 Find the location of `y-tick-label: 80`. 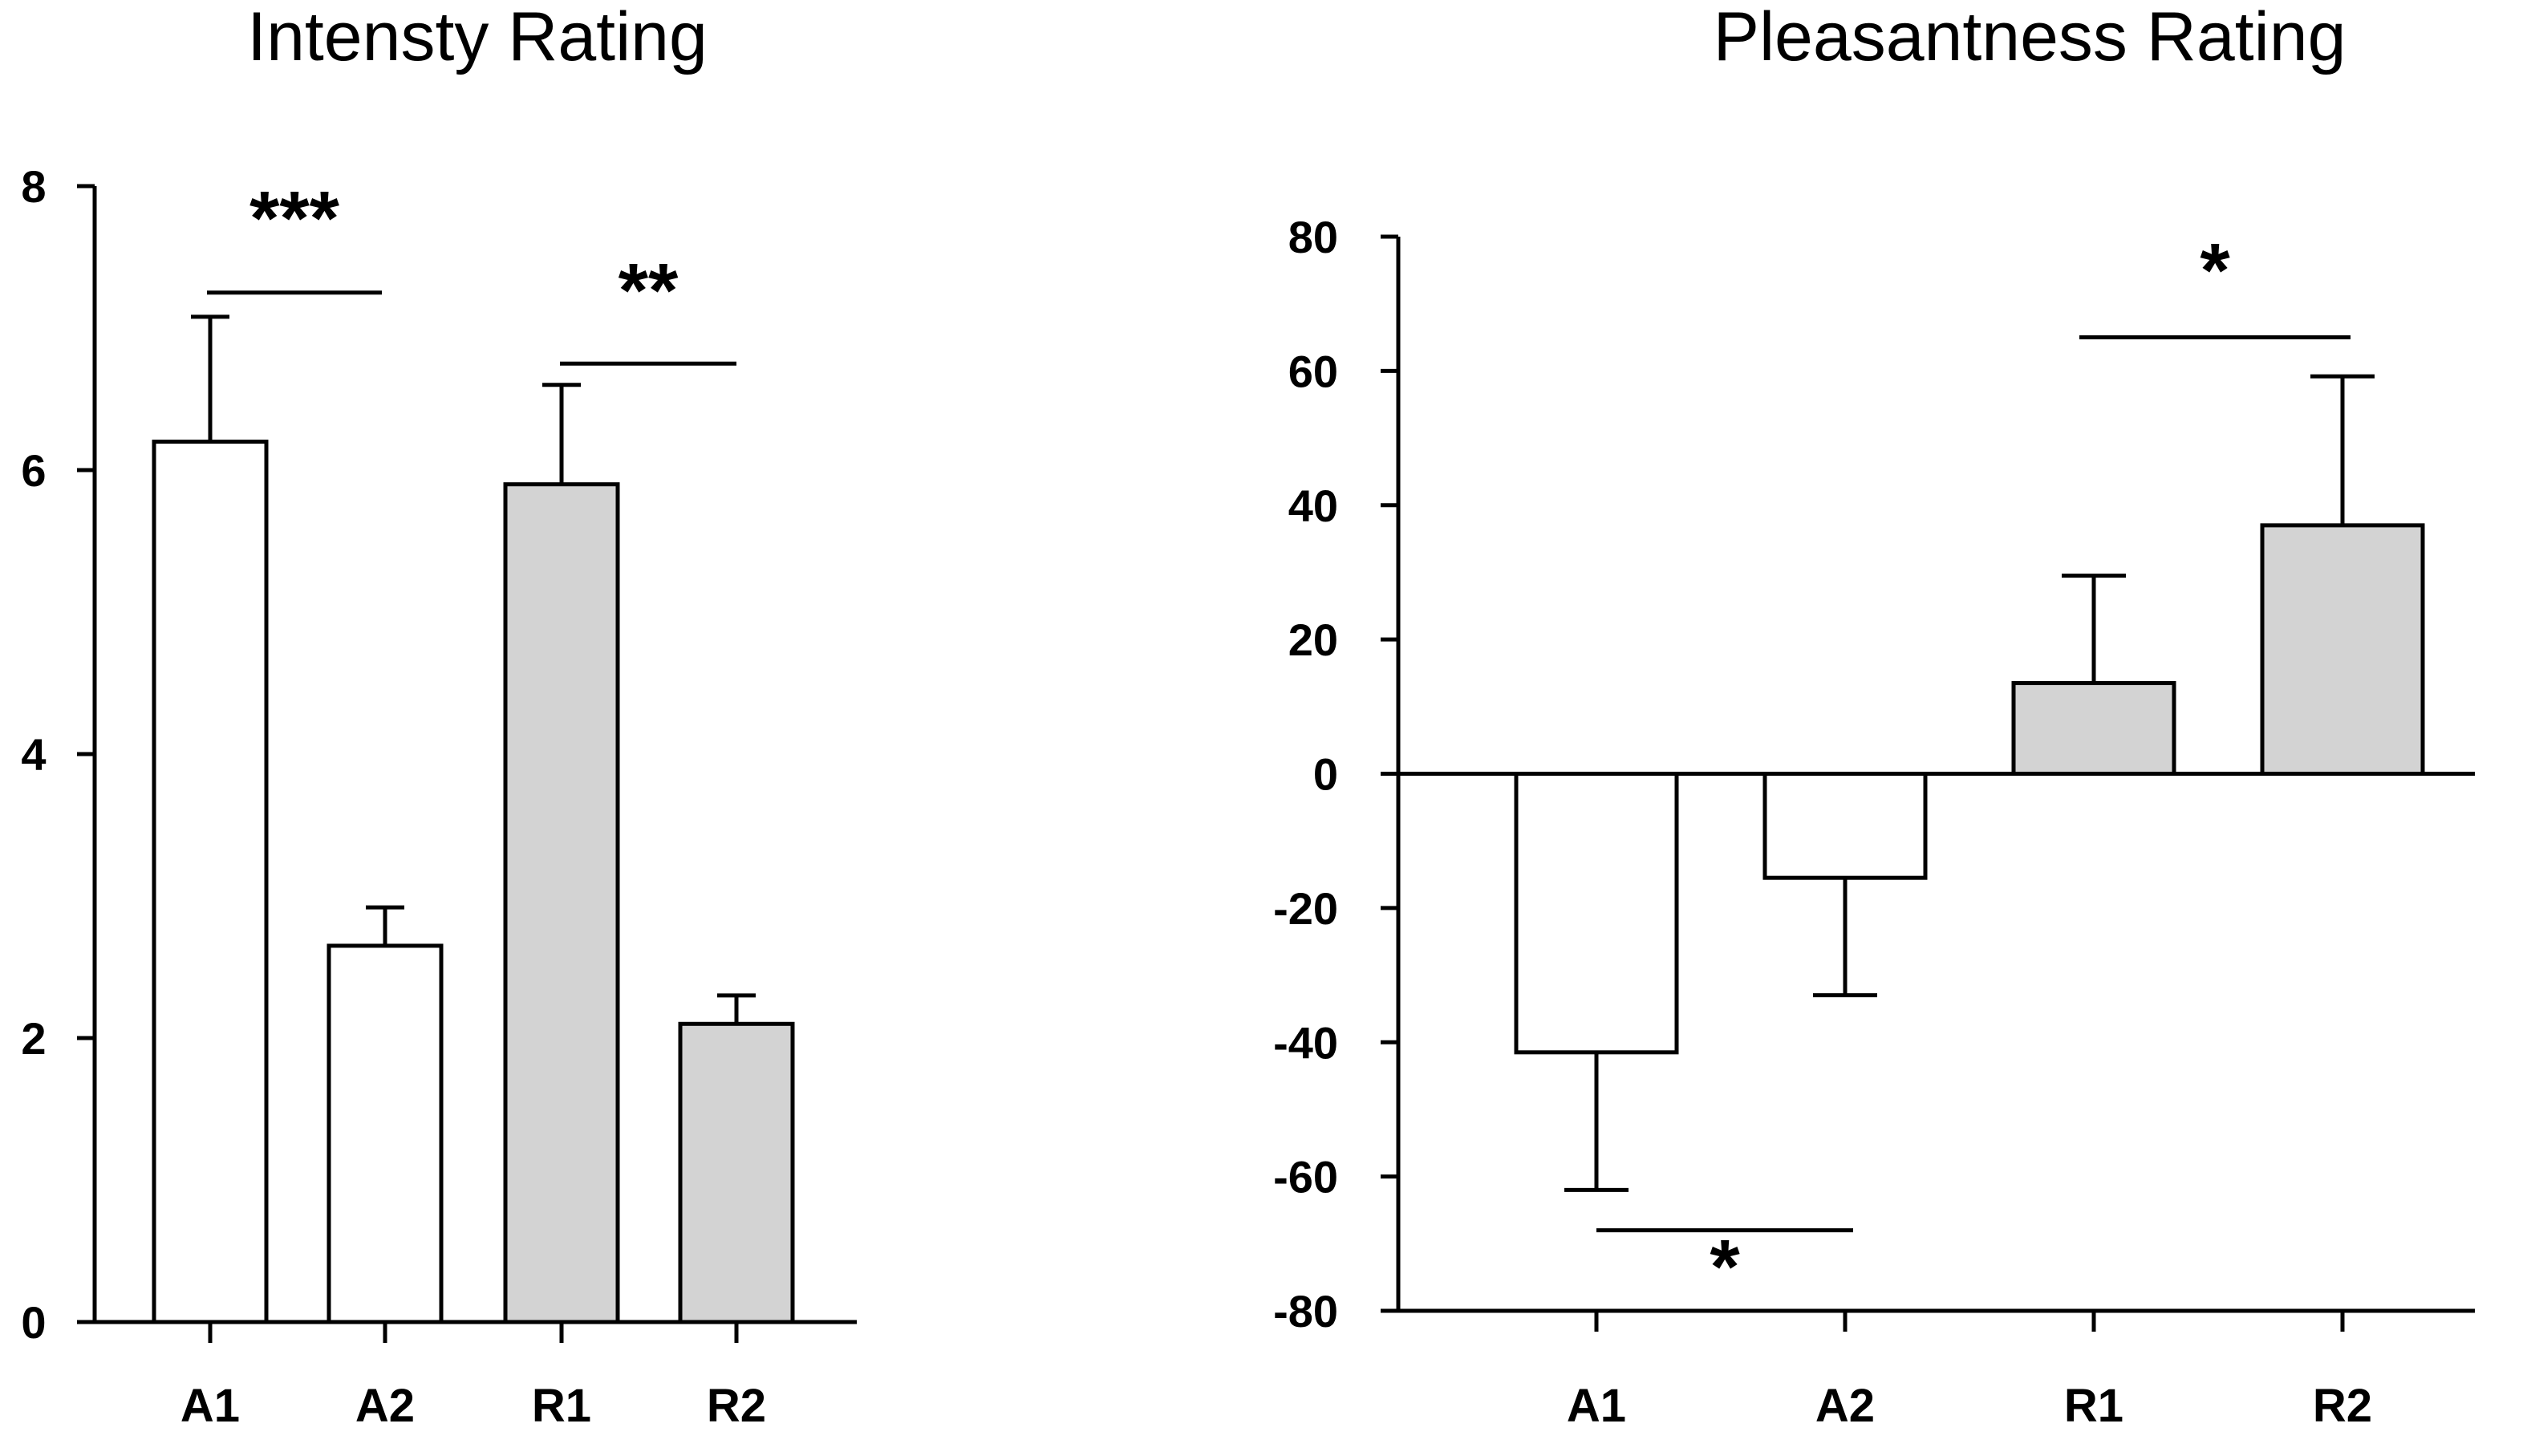

y-tick-label: 80 is located at coordinates (1313, 237).